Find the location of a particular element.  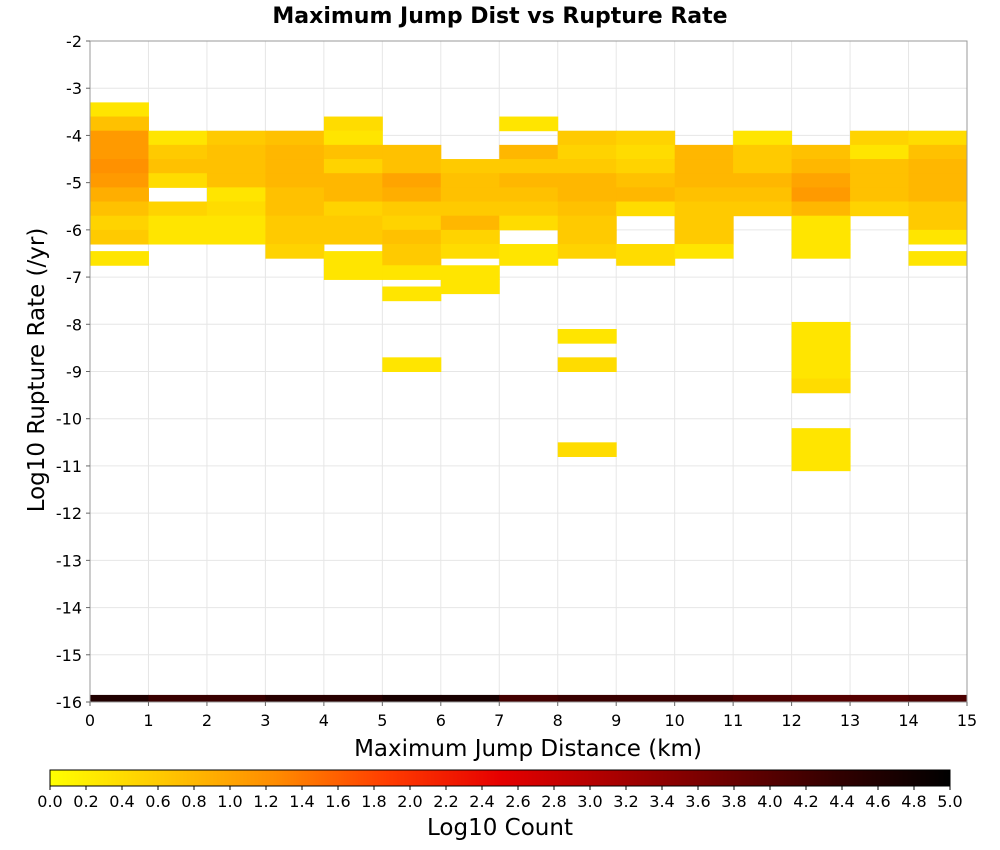

colorbar-tick-label: 3.0 is located at coordinates (589, 801).